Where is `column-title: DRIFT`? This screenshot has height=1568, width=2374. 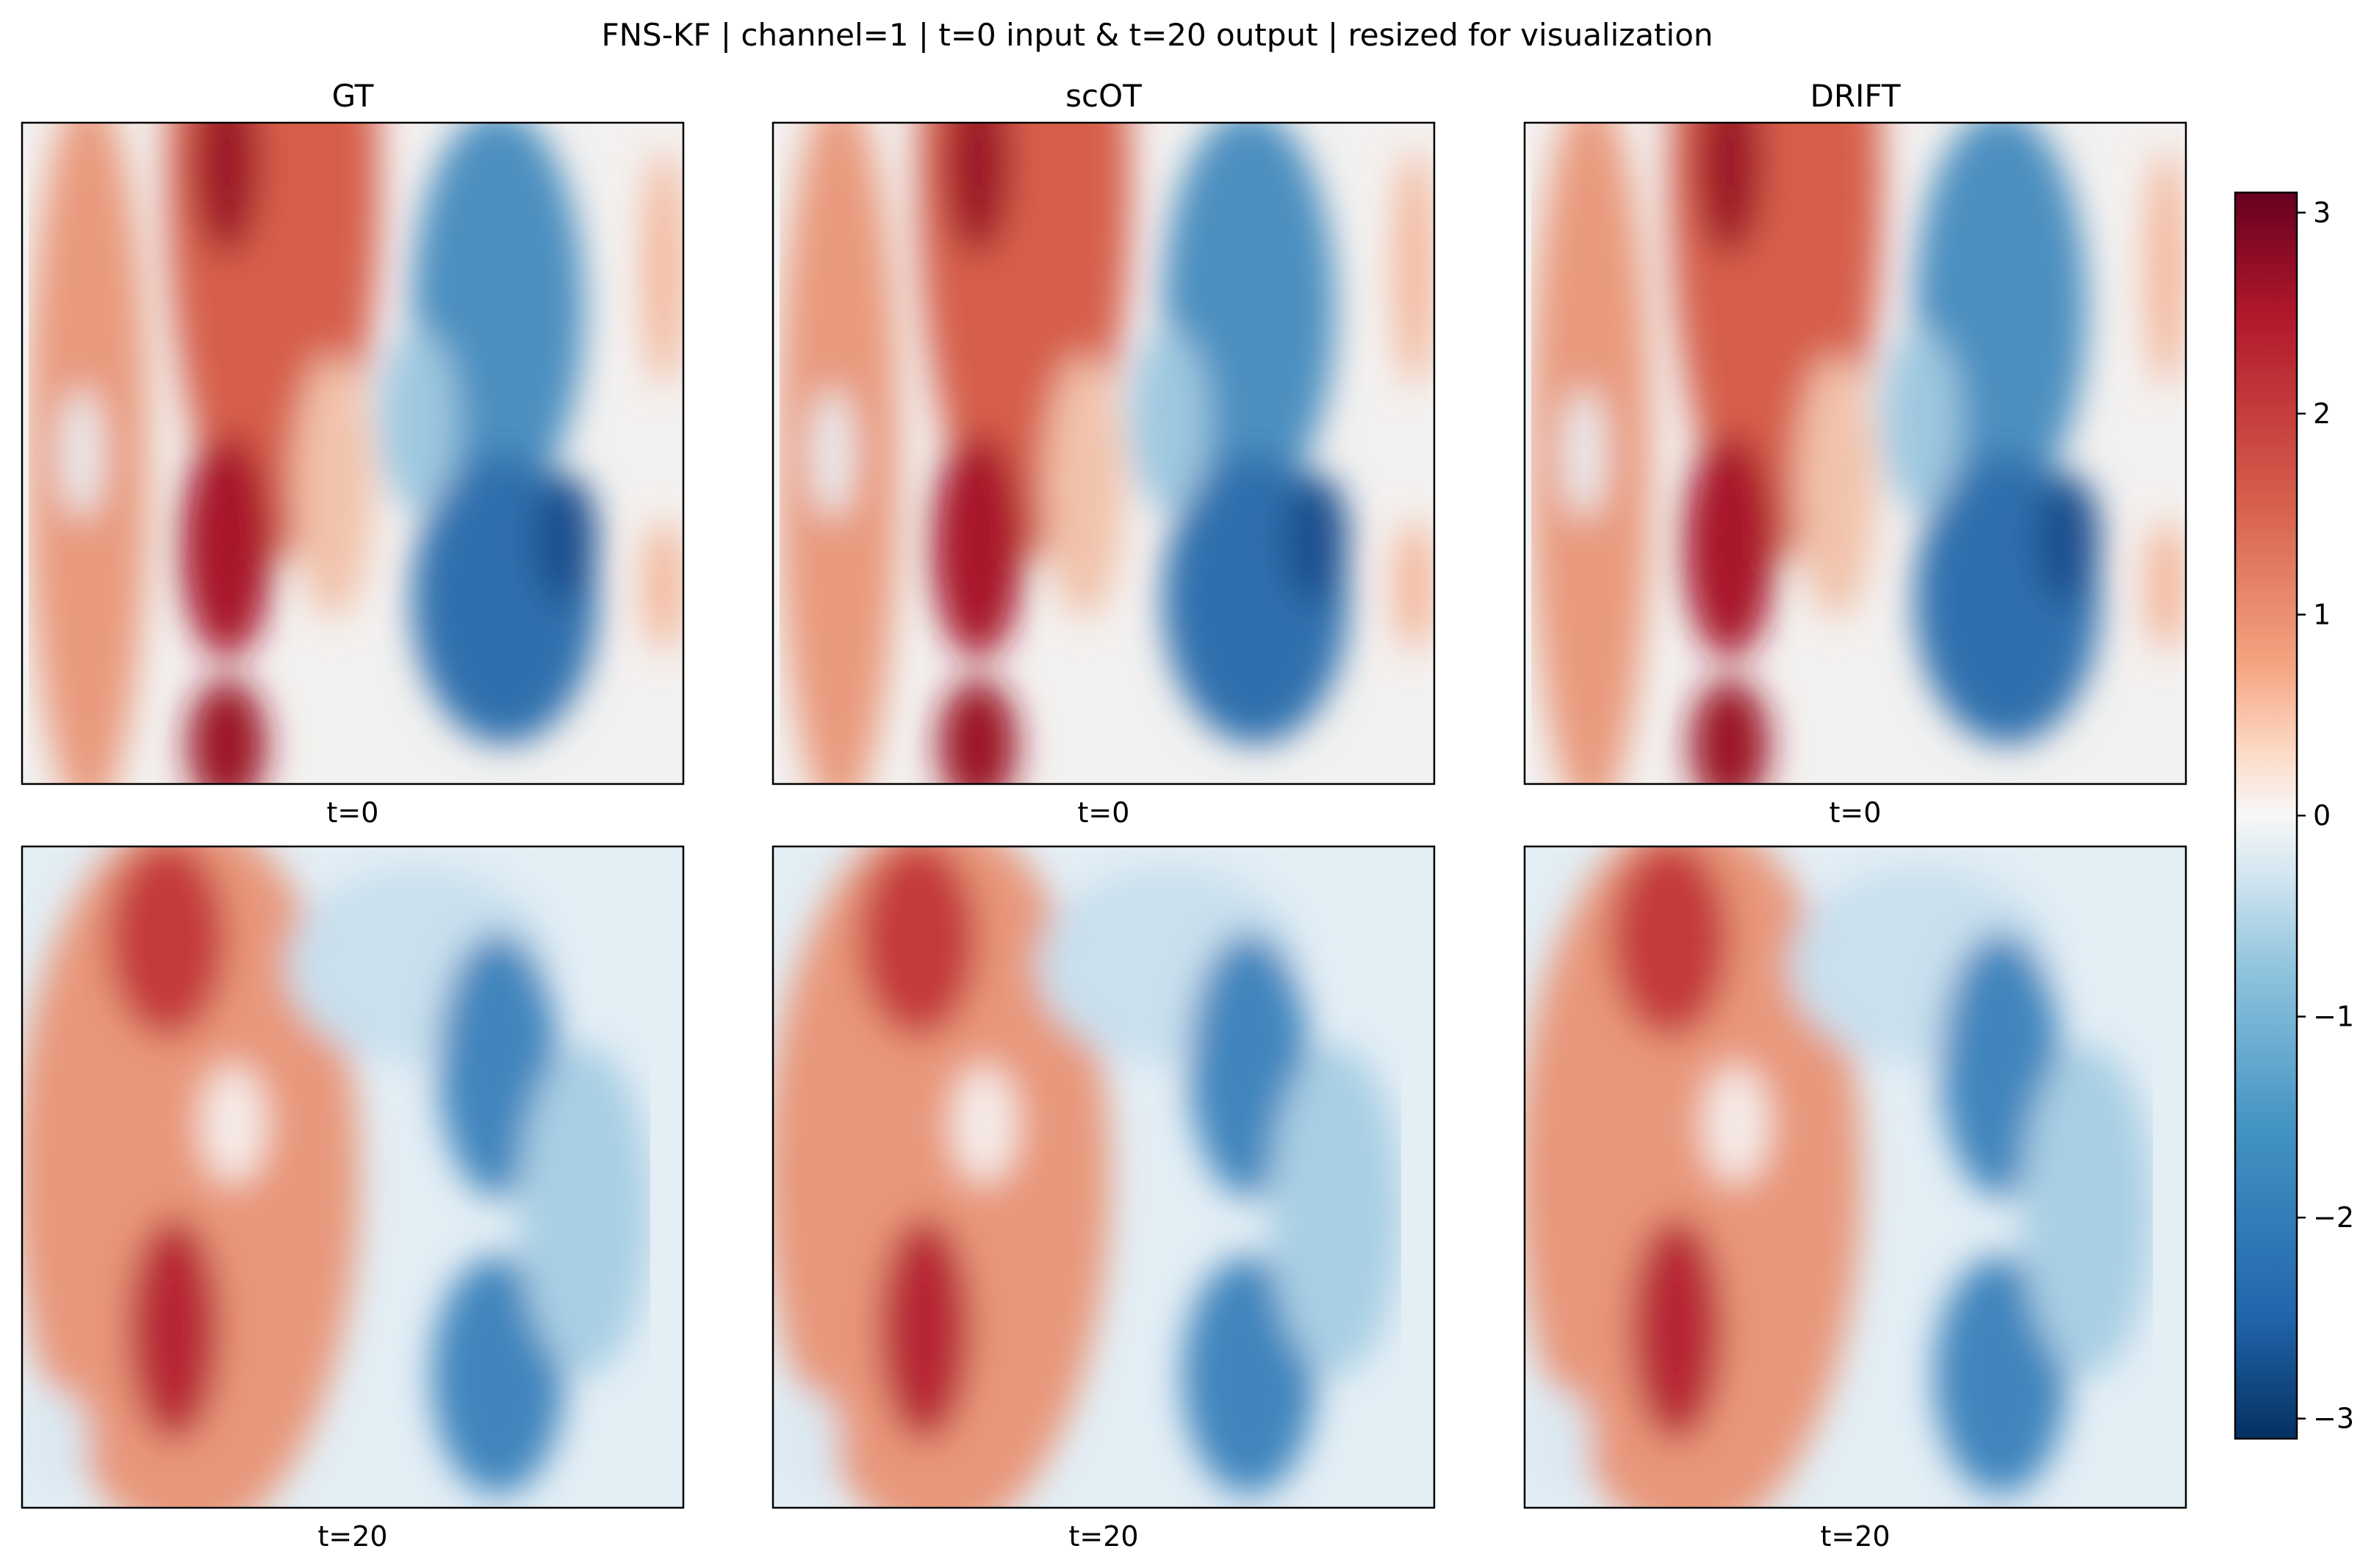 column-title: DRIFT is located at coordinates (1856, 96).